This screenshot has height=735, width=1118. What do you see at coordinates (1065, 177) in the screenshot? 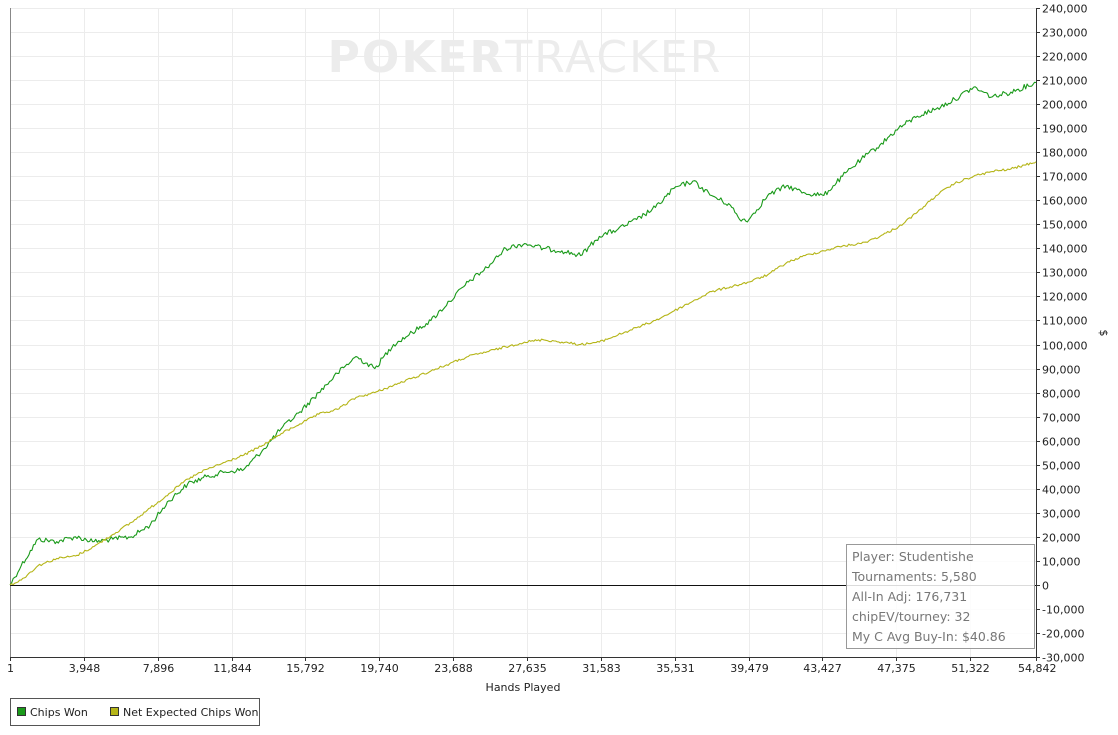
I see `y-tick-label: 170,000` at bounding box center [1065, 177].